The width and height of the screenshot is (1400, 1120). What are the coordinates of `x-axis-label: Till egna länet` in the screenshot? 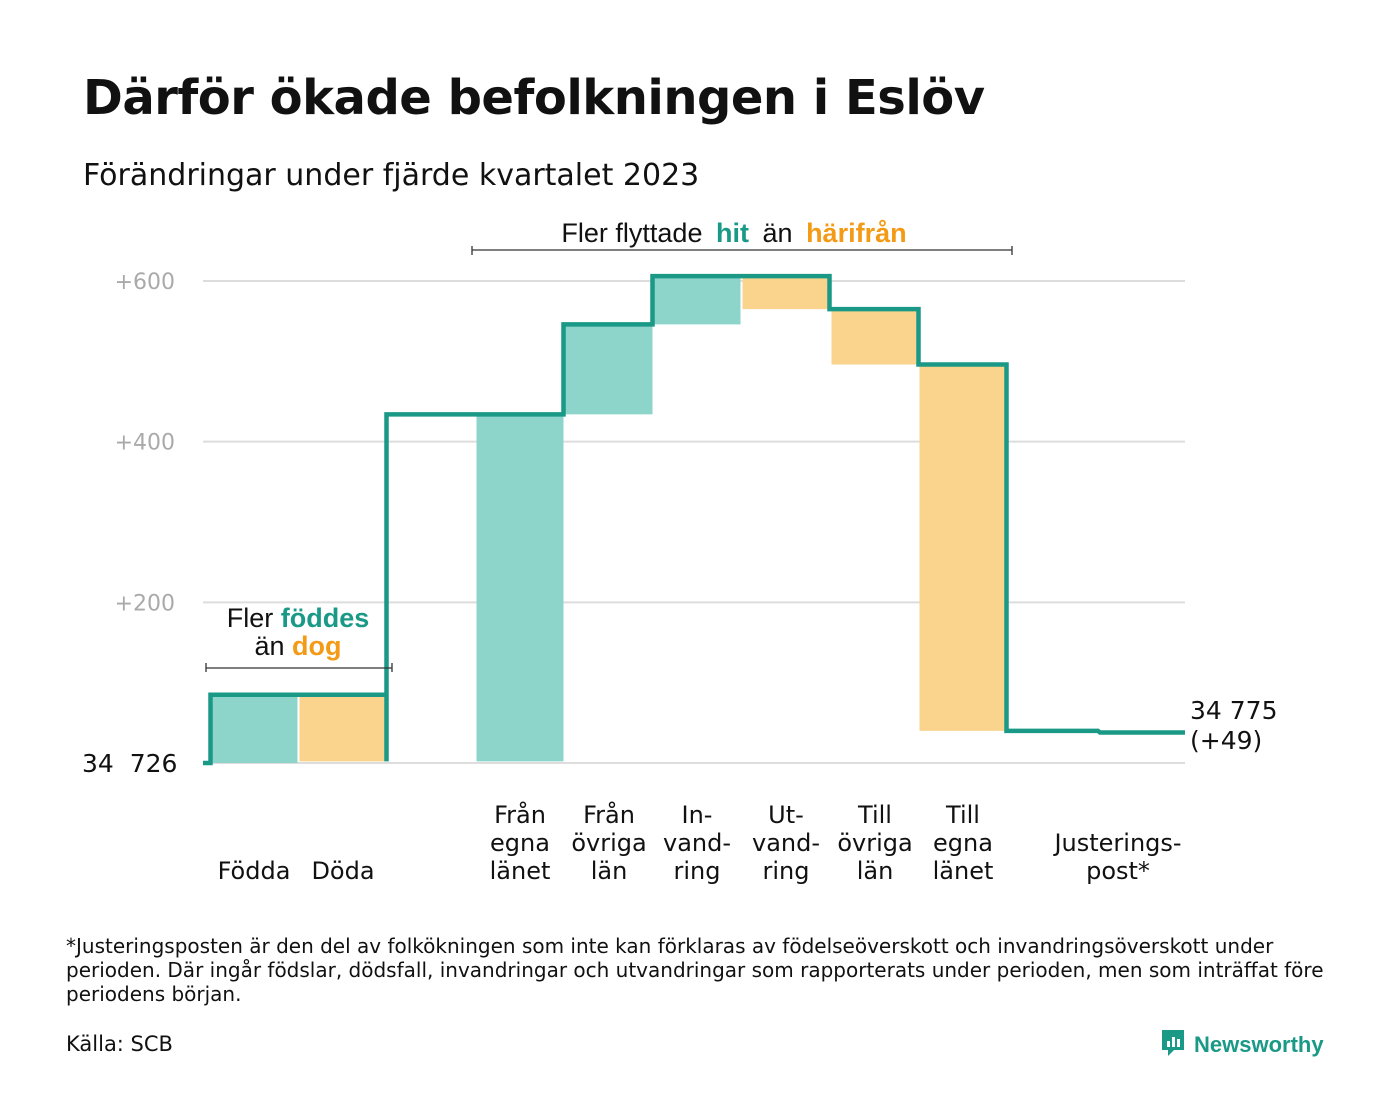 It's located at (963, 843).